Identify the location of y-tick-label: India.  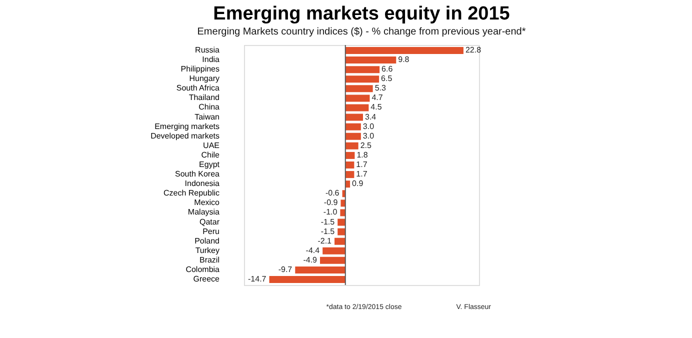
(211, 59).